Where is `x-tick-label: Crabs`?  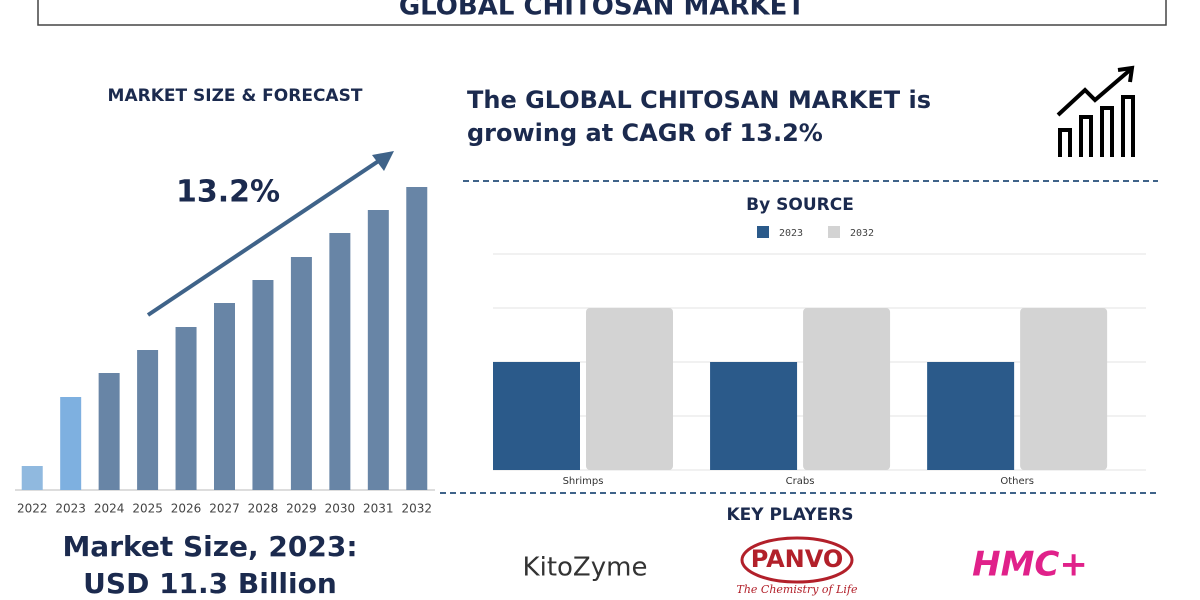
x-tick-label: Crabs is located at coordinates (800, 481).